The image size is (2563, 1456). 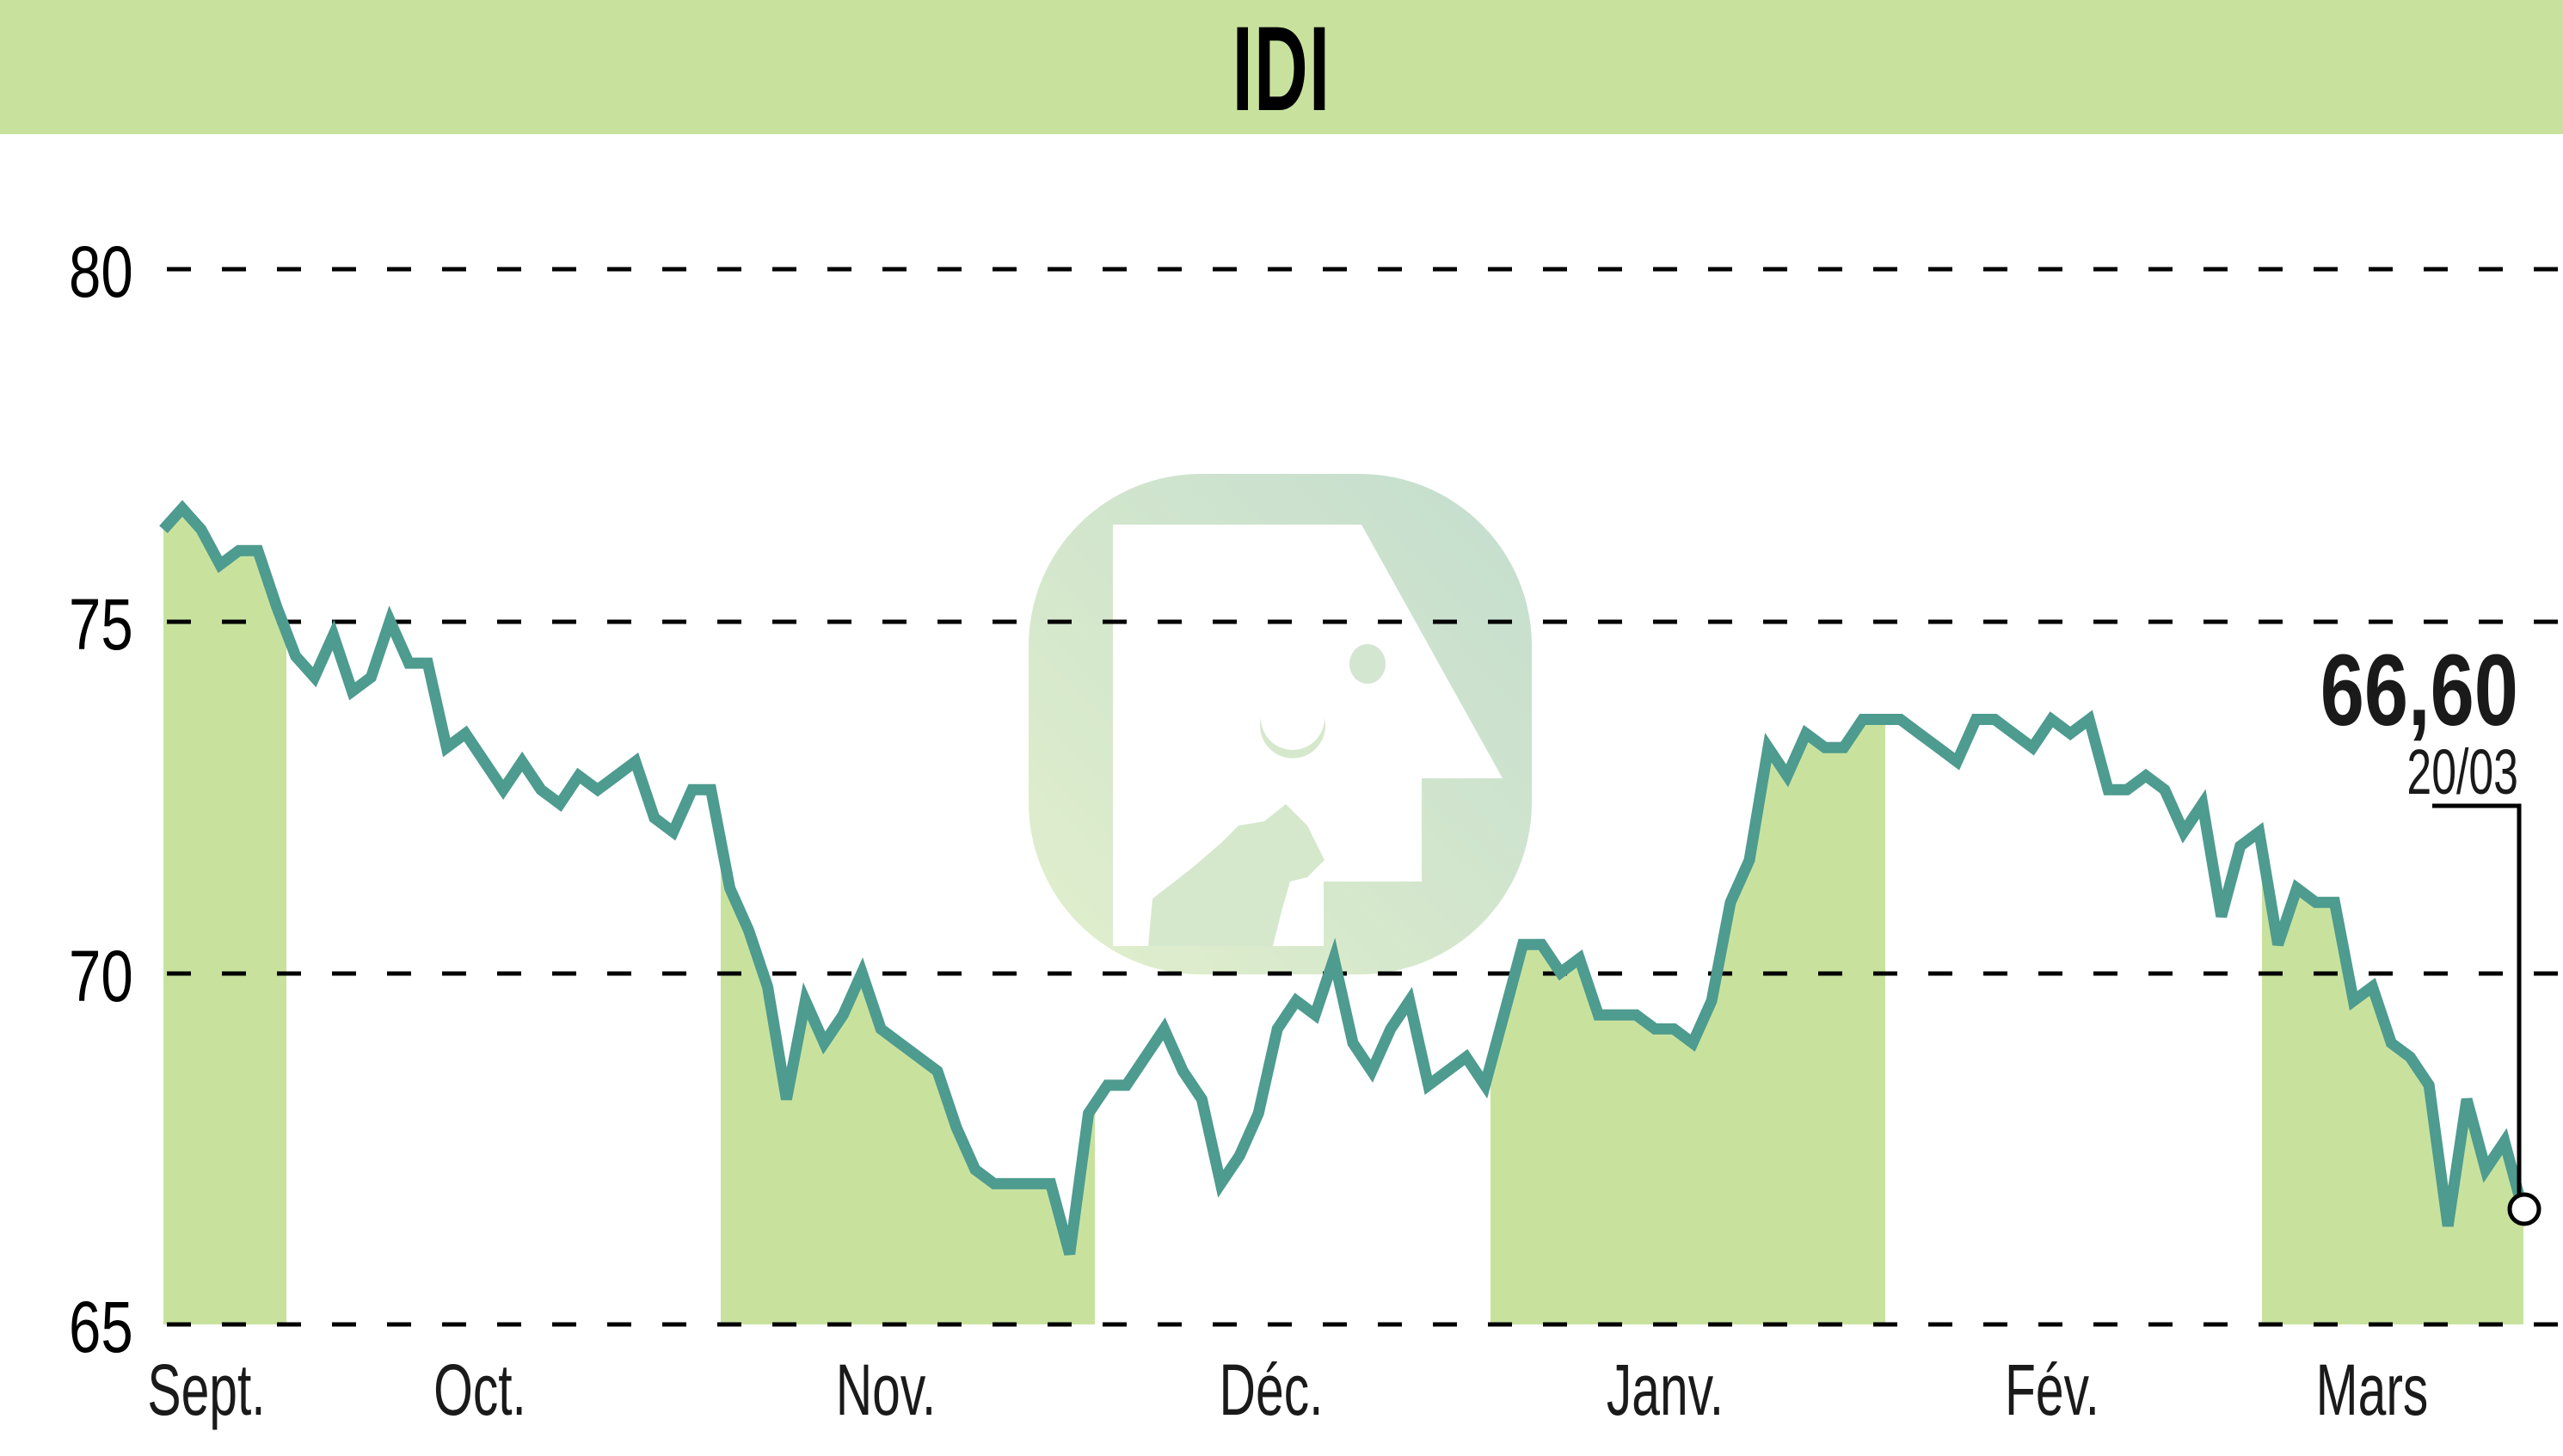 I want to click on last-date-label: 20/03, so click(x=2462, y=772).